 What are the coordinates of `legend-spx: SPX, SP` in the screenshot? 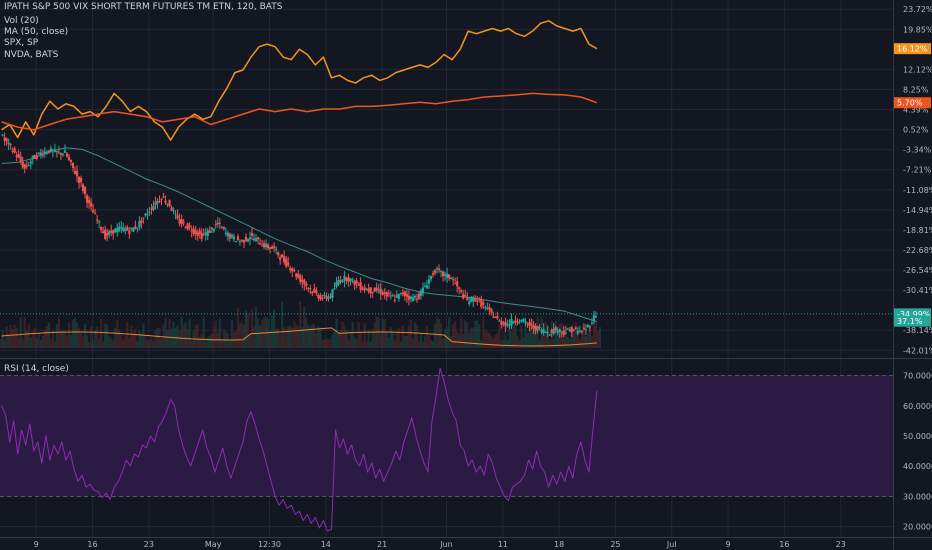 It's located at (21, 43).